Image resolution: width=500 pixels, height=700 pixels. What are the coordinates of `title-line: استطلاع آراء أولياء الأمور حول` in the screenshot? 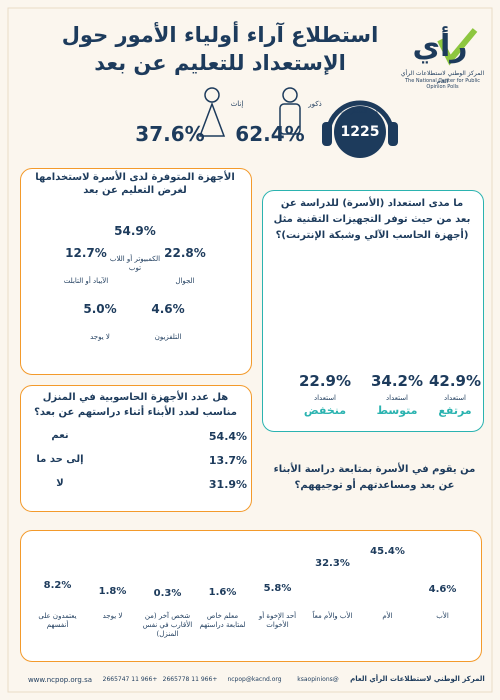 It's located at (220, 35).